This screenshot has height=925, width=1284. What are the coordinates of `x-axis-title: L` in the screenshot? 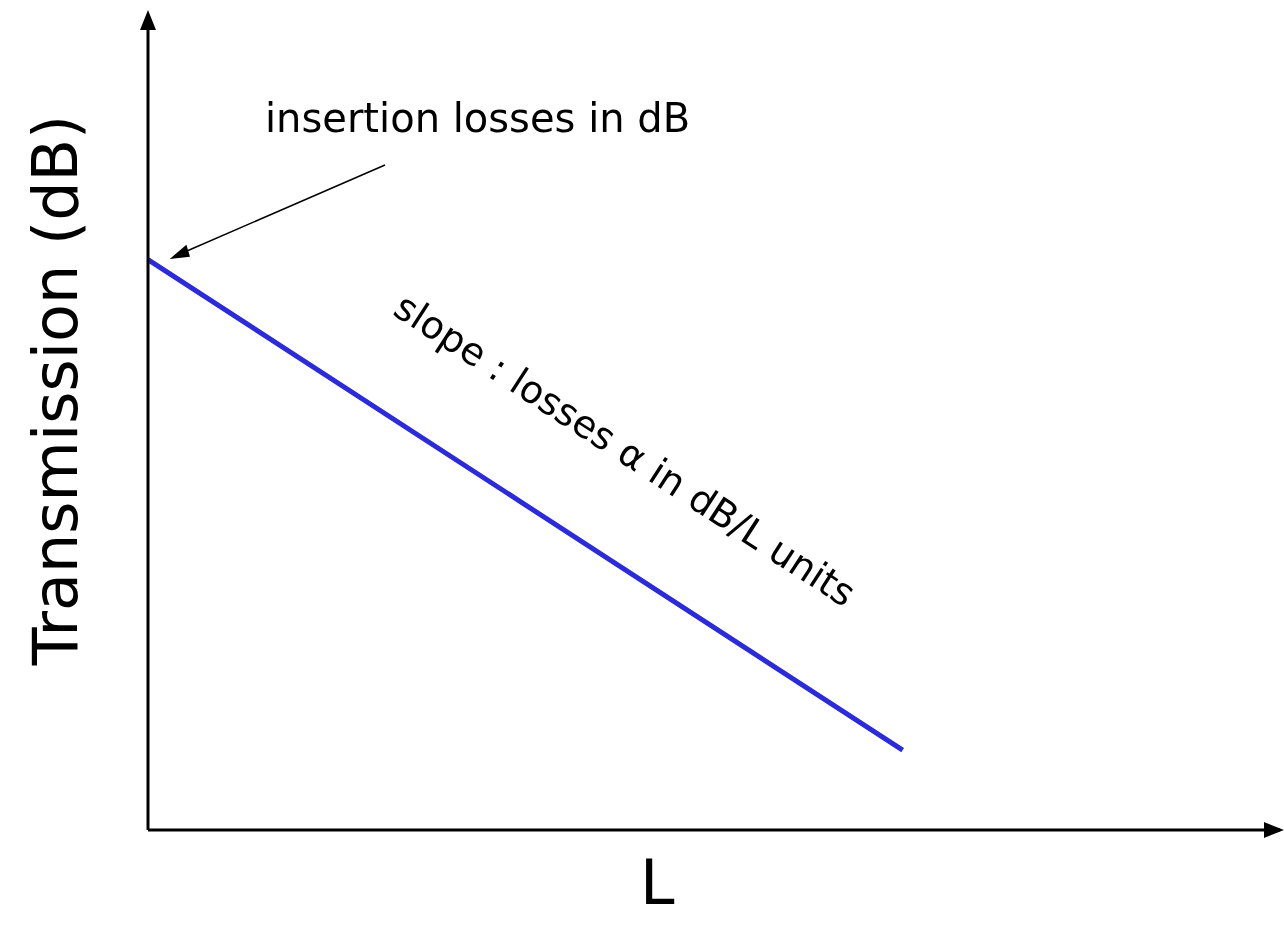 It's located at (657, 882).